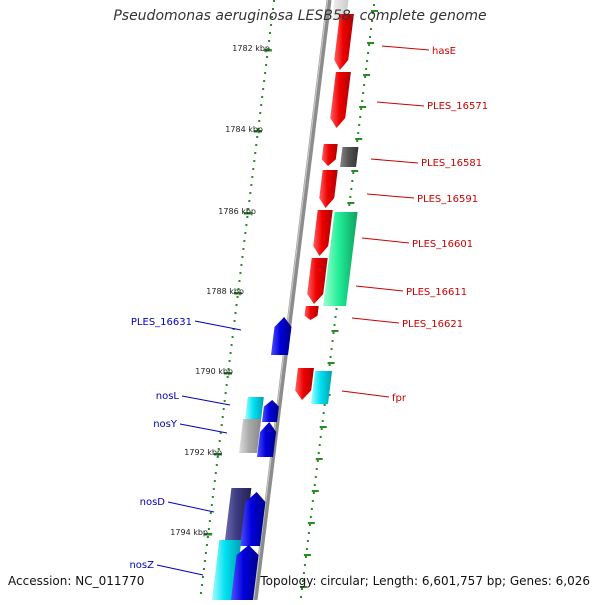 The width and height of the screenshot is (600, 605). What do you see at coordinates (292, 300) in the screenshot?
I see `genome-backbone` at bounding box center [292, 300].